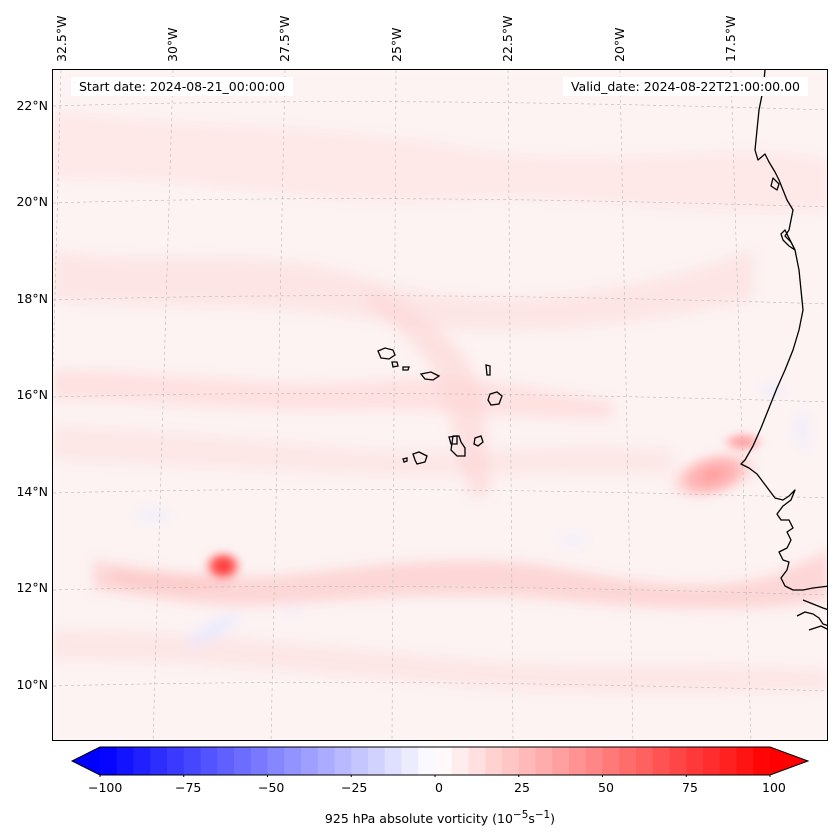 This screenshot has width=837, height=839. I want to click on lon-label-30w: 30°W, so click(172, 44).